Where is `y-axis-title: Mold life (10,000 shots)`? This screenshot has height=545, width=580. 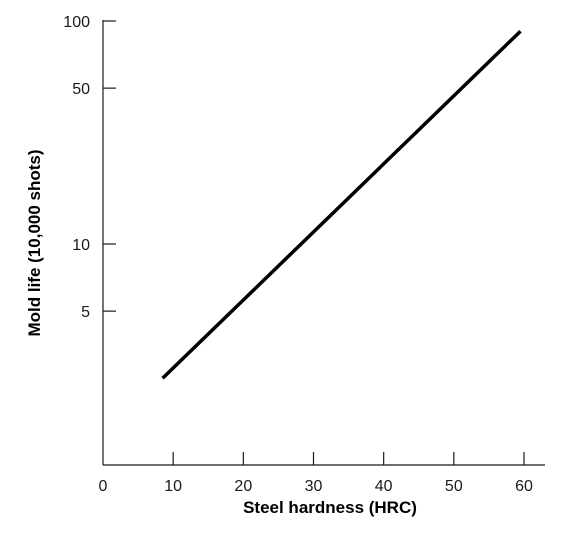 y-axis-title: Mold life (10,000 shots) is located at coordinates (34, 242).